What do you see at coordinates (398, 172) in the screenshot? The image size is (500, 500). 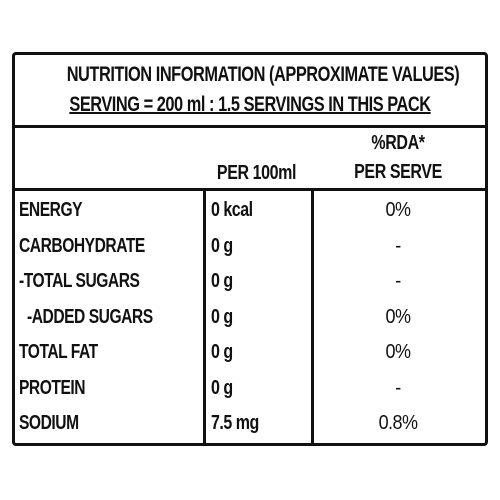 I see `column-header-rda-line2: PER SERVE` at bounding box center [398, 172].